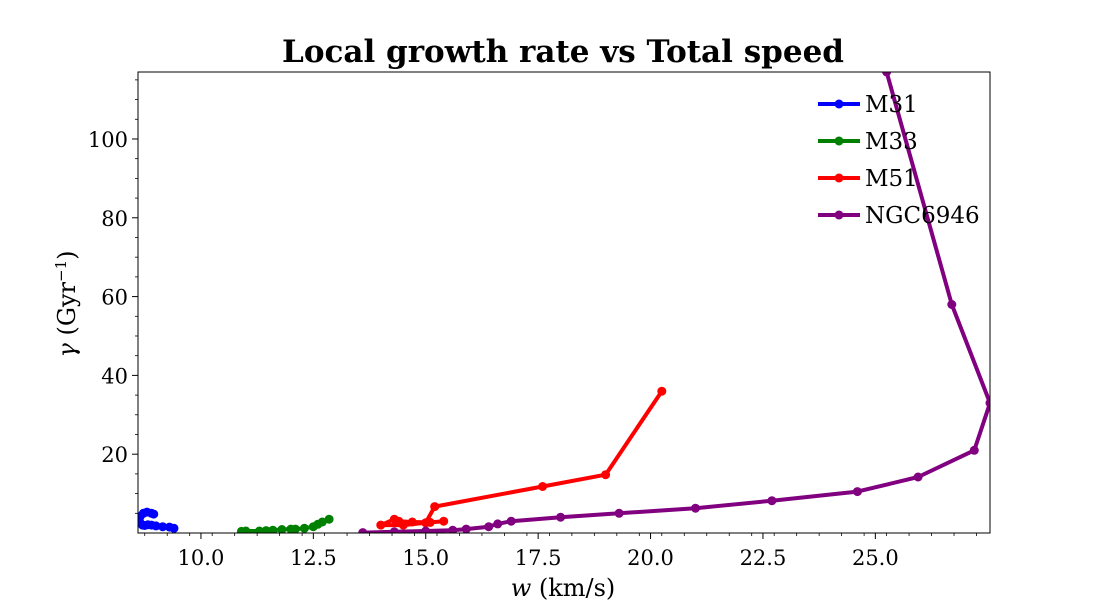  I want to click on legend-marker-m33, so click(839, 141).